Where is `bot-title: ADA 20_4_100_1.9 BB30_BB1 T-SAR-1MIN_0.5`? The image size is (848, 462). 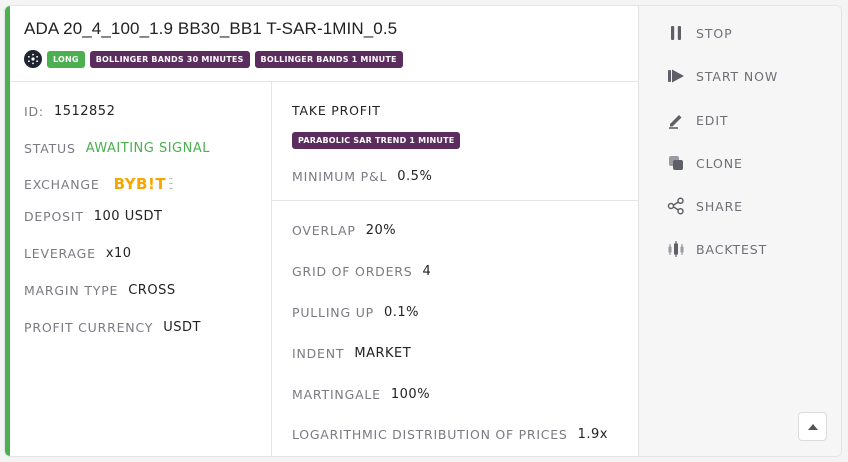
bot-title: ADA 20_4_100_1.9 BB30_BB1 T-SAR-1MIN_0.5 is located at coordinates (211, 28).